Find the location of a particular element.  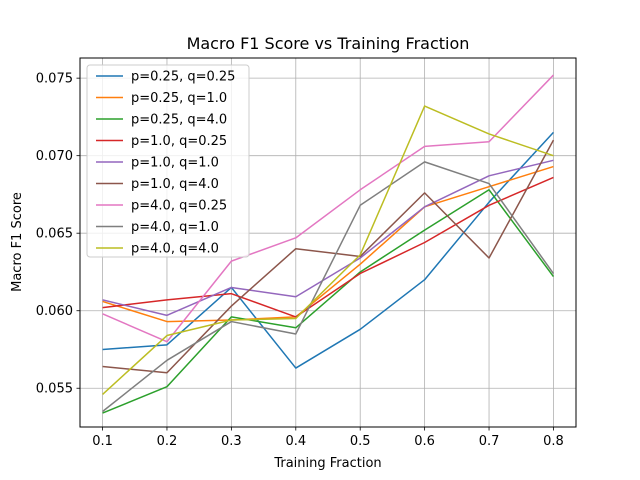

legend-label: p=0.25, q=1.0 is located at coordinates (179, 98).